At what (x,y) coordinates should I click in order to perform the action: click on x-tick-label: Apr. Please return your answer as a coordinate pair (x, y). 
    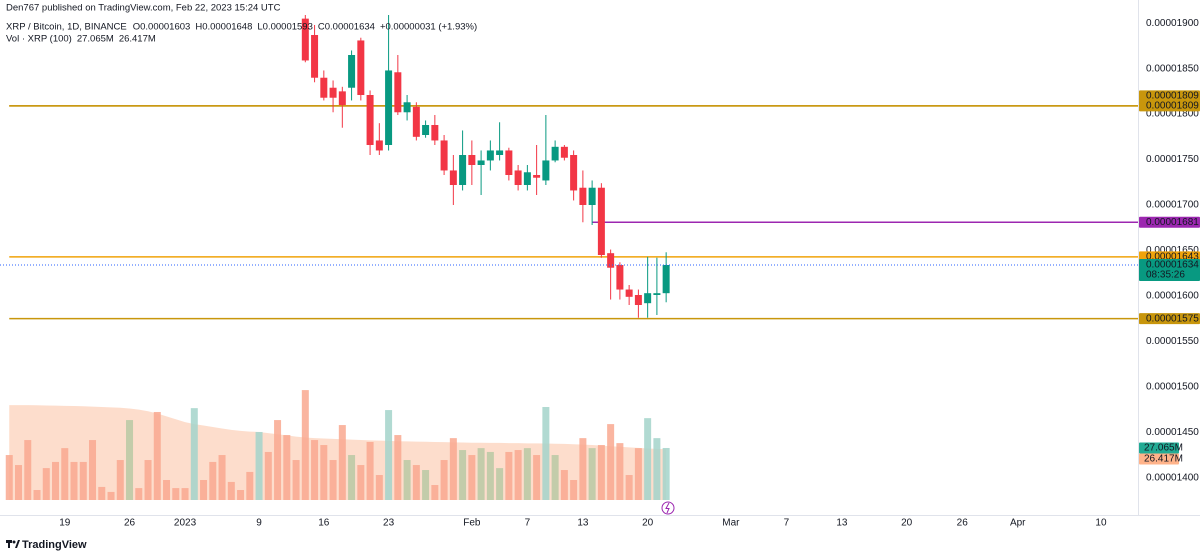
    Looking at the image, I should click on (1018, 523).